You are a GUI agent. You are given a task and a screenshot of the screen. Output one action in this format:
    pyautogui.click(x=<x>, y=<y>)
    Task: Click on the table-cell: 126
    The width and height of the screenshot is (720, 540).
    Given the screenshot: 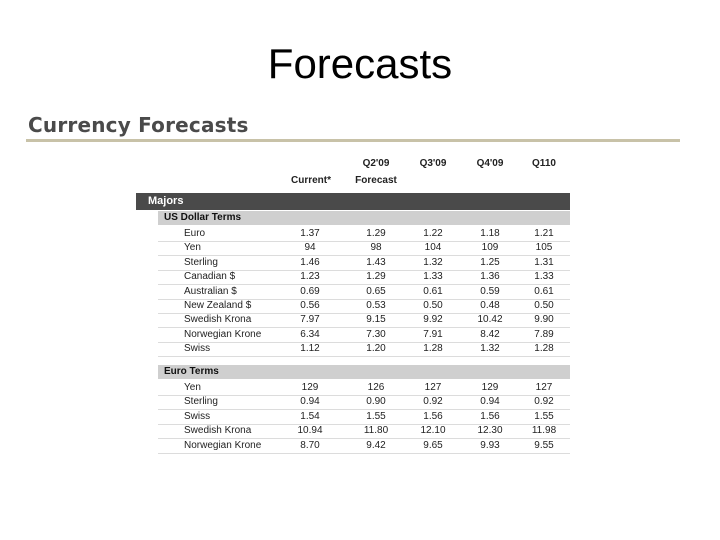 What is the action you would take?
    pyautogui.click(x=376, y=387)
    